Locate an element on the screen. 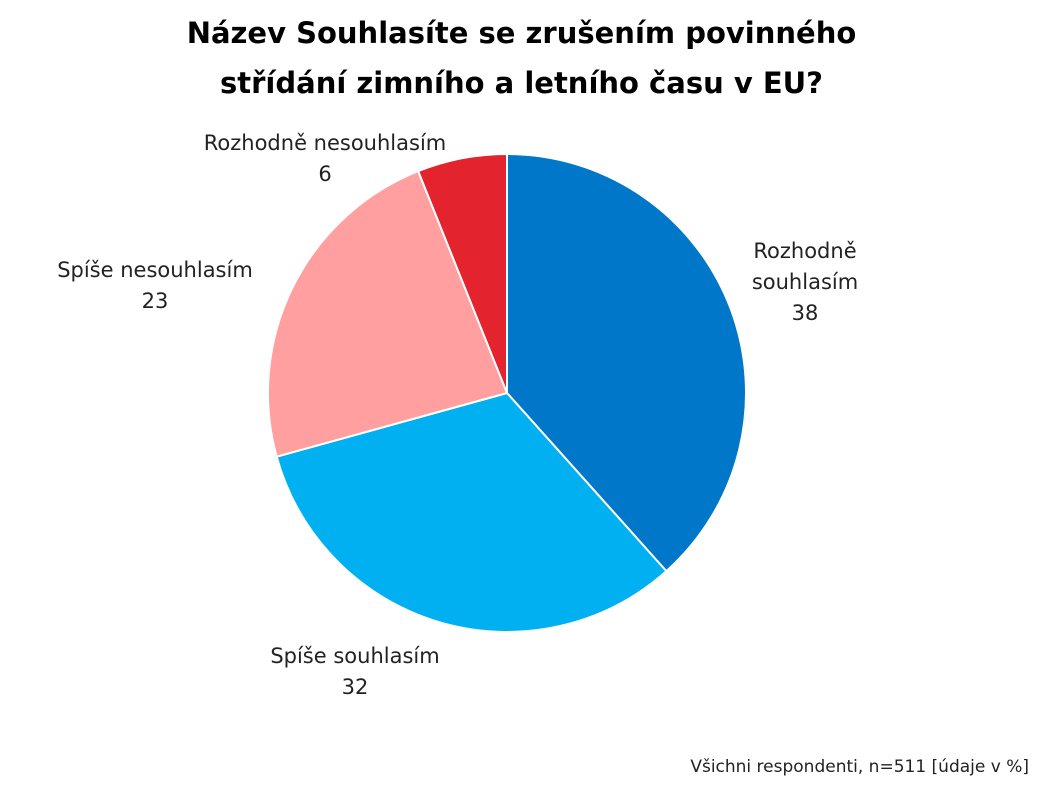 The image size is (1043, 803). slice-label: Spíše souhlasím 32 is located at coordinates (355, 672).